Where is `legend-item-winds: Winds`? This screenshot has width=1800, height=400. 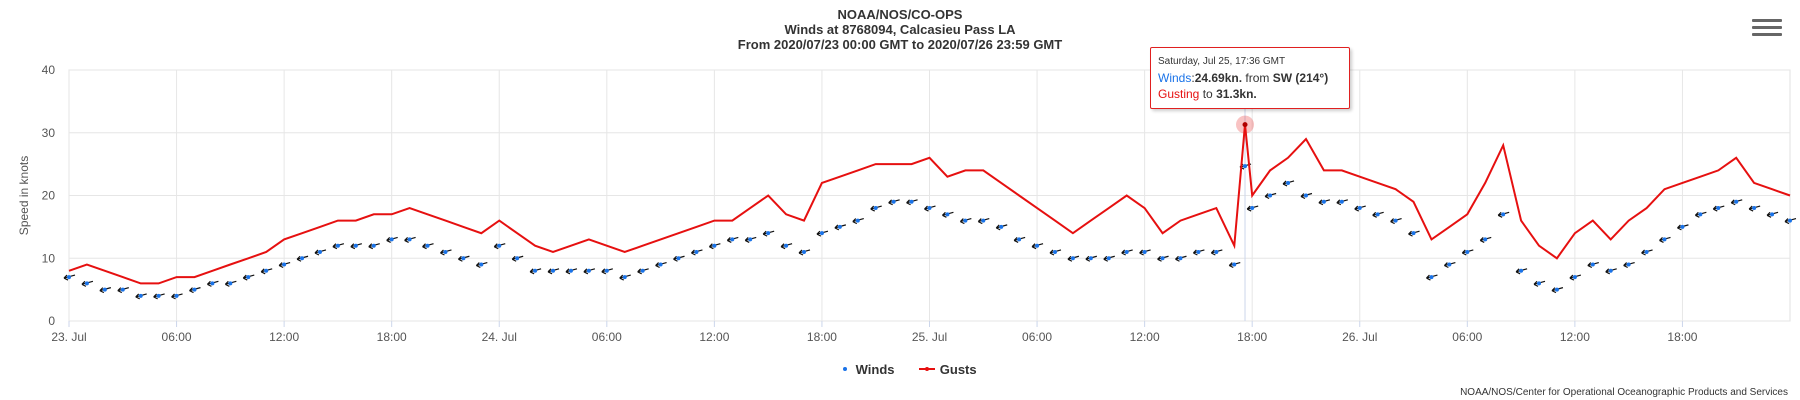
legend-item-winds: Winds is located at coordinates (866, 369).